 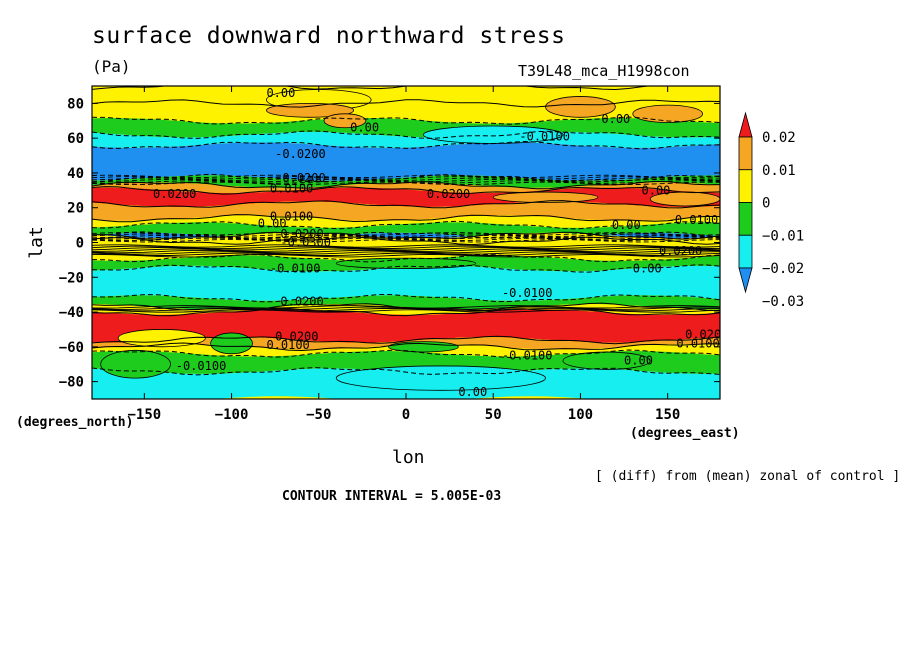 What do you see at coordinates (748, 476) in the screenshot?
I see `footnote: [ (diff) from (mean) zonal of control ]` at bounding box center [748, 476].